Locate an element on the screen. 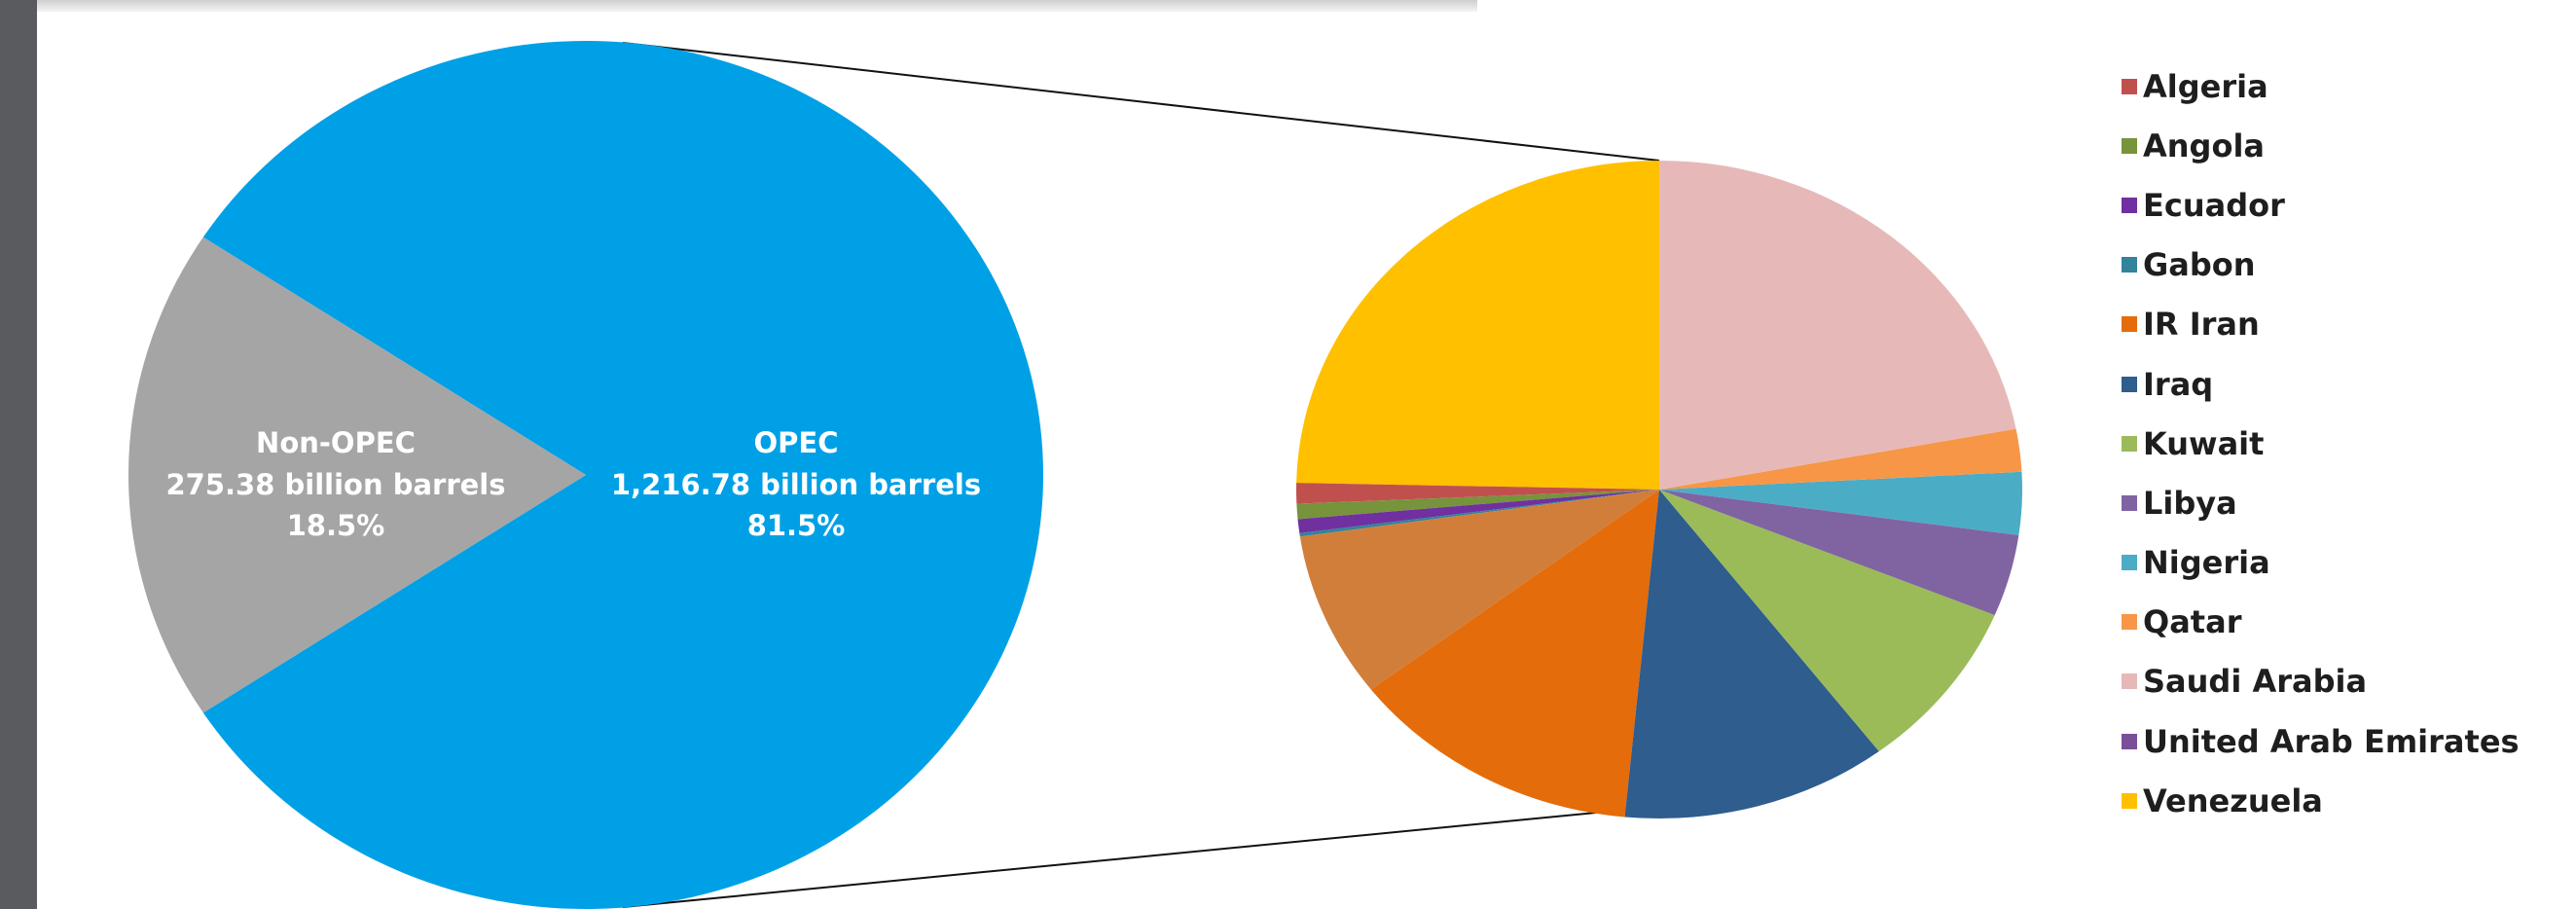 The height and width of the screenshot is (909, 2576). pie-slice-iraq is located at coordinates (1751, 654).